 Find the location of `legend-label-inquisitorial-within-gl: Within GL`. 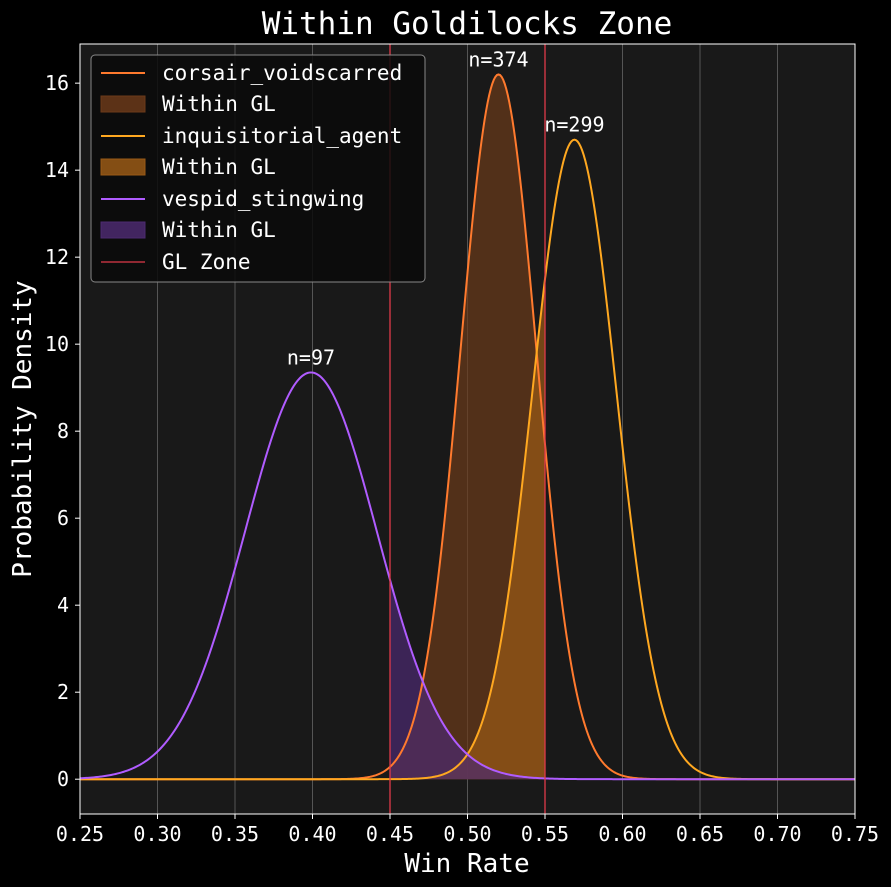

legend-label-inquisitorial-within-gl: Within GL is located at coordinates (219, 167).